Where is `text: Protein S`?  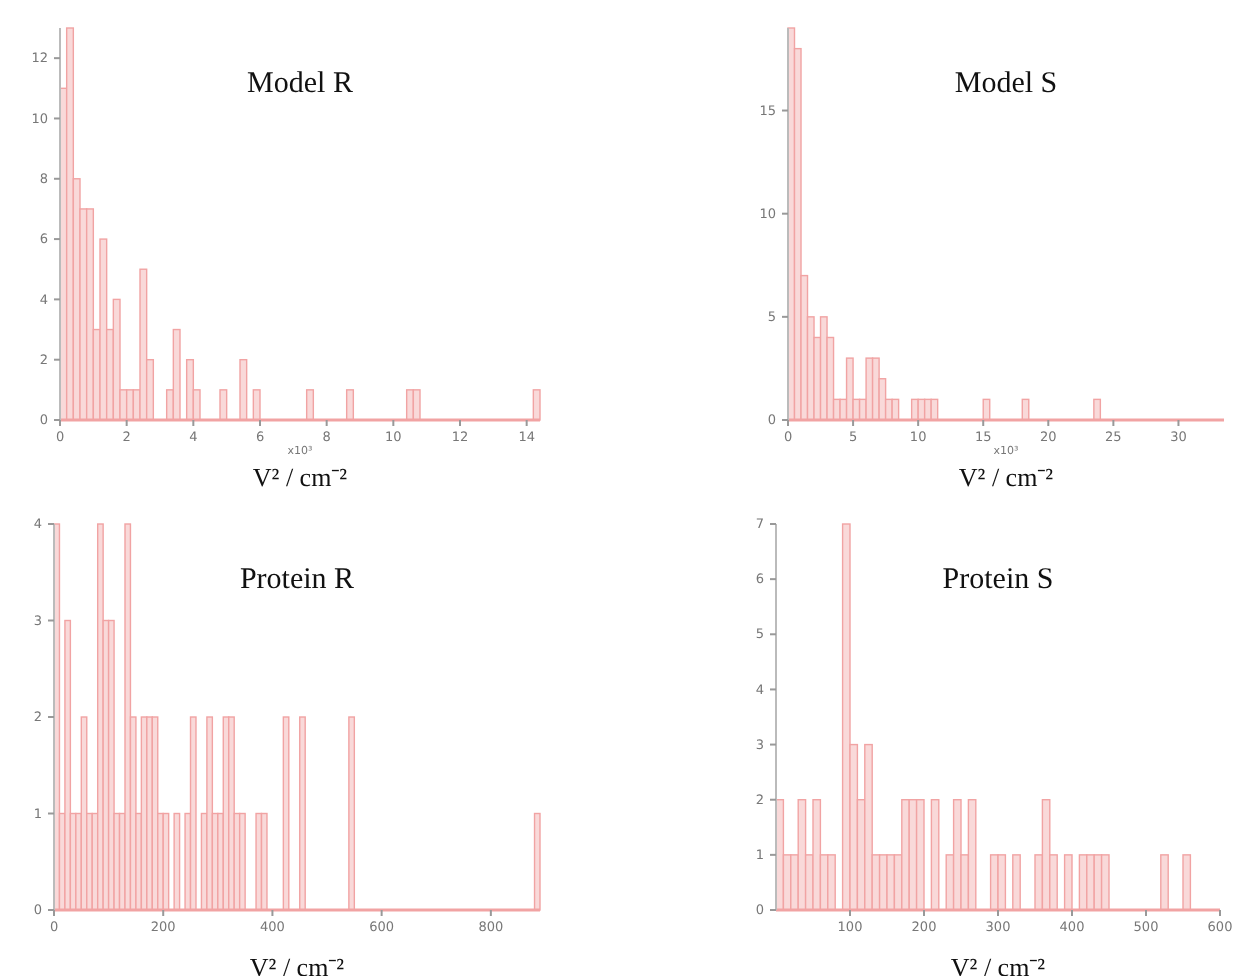 text: Protein S is located at coordinates (998, 580).